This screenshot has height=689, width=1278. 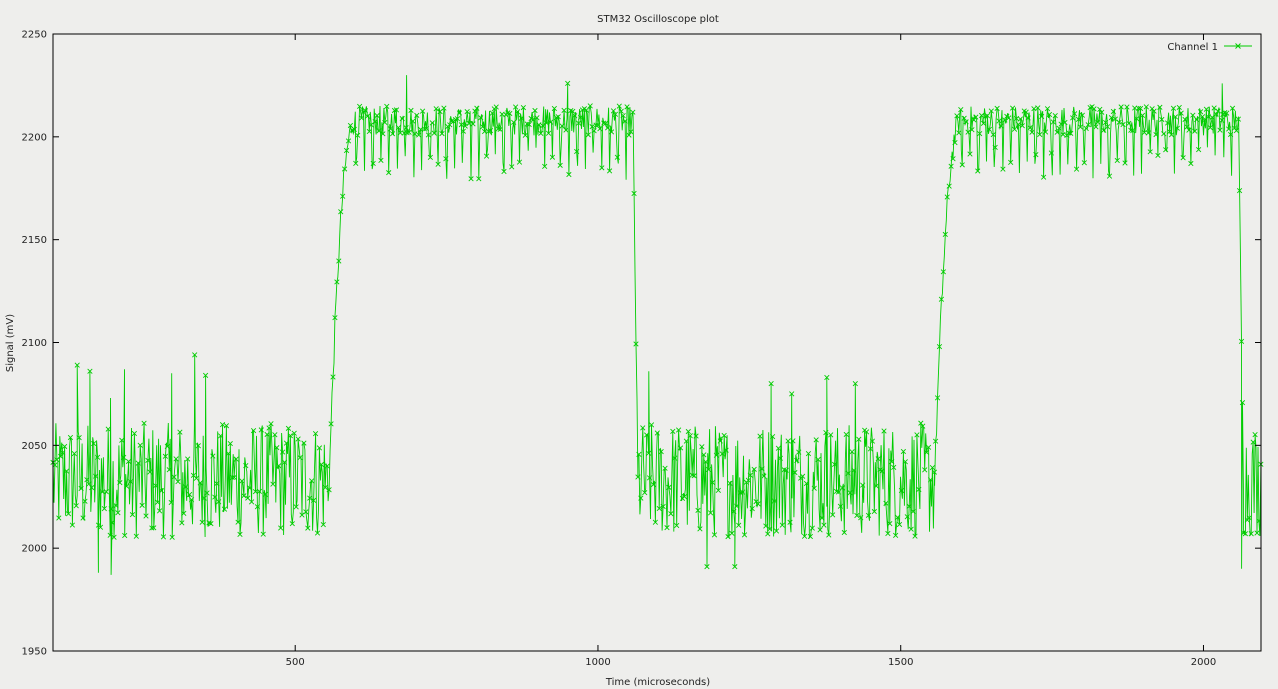 What do you see at coordinates (658, 19) in the screenshot?
I see `chart-title: STM32 Oscilloscope plot` at bounding box center [658, 19].